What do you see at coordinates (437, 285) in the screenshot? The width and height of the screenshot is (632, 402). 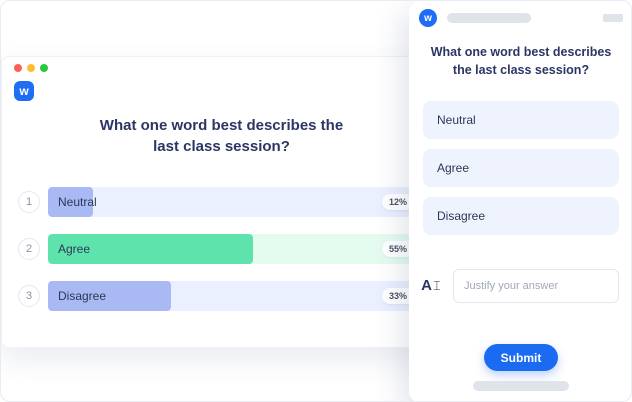 I see `text-cursor-icon: ⌶` at bounding box center [437, 285].